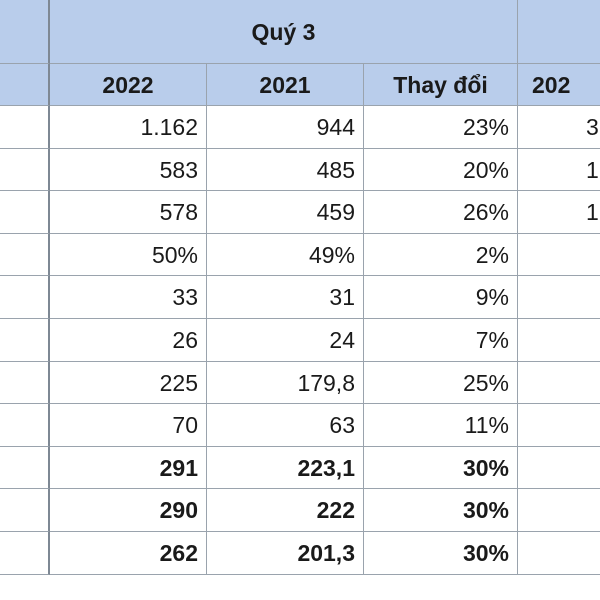 The width and height of the screenshot is (600, 600). What do you see at coordinates (285, 85) in the screenshot?
I see `col-header-2021: 2021` at bounding box center [285, 85].